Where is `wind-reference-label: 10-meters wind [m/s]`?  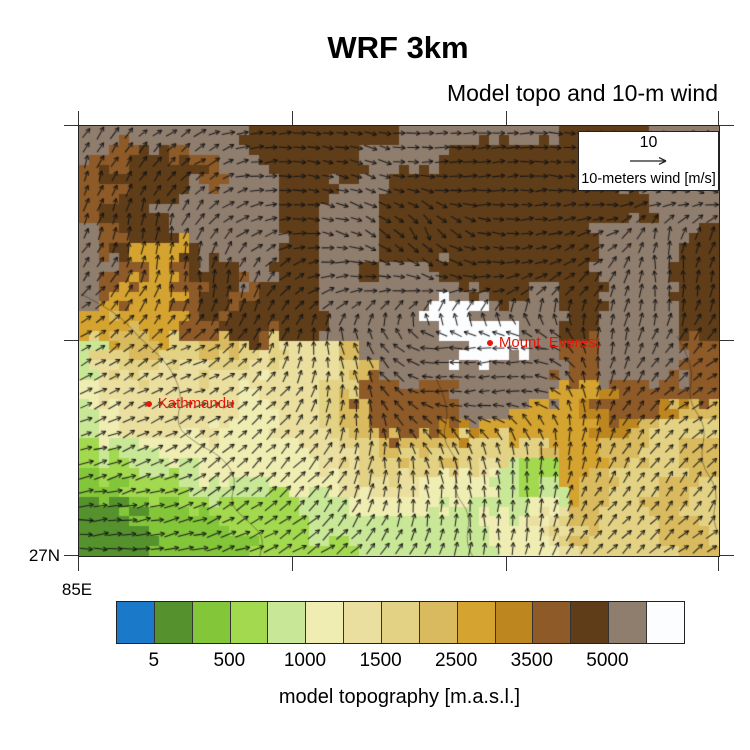
wind-reference-label: 10-meters wind [m/s] is located at coordinates (648, 178).